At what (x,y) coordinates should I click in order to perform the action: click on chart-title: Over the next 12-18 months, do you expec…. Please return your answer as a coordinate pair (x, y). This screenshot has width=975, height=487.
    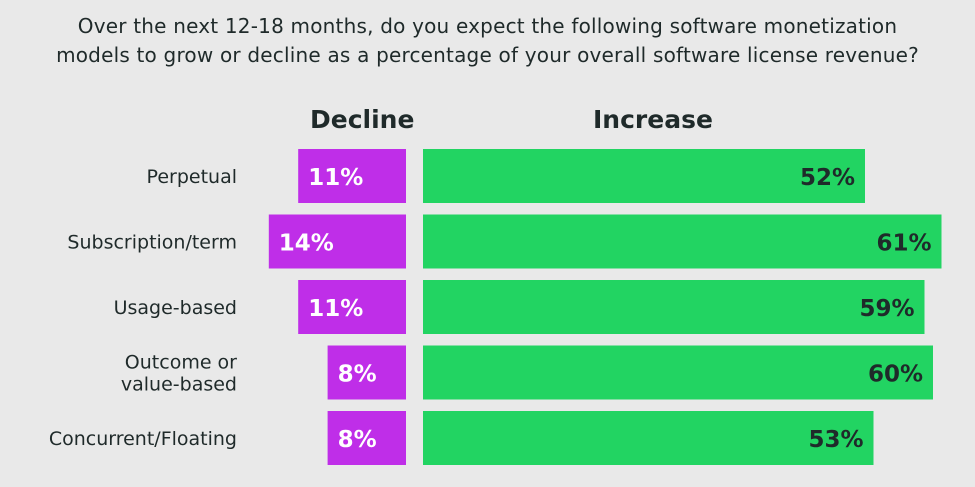
    Looking at the image, I should click on (487, 41).